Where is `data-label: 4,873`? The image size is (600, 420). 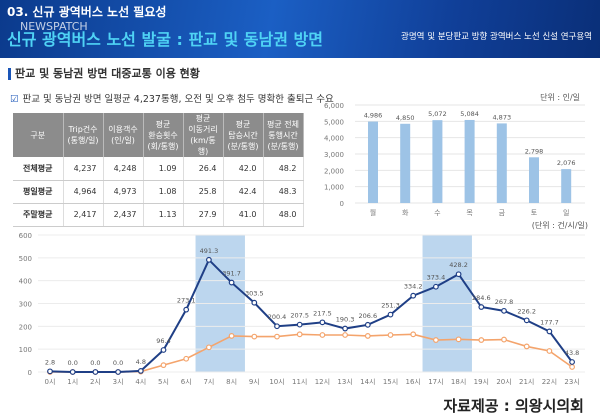
data-label: 4,873 is located at coordinates (501, 117).